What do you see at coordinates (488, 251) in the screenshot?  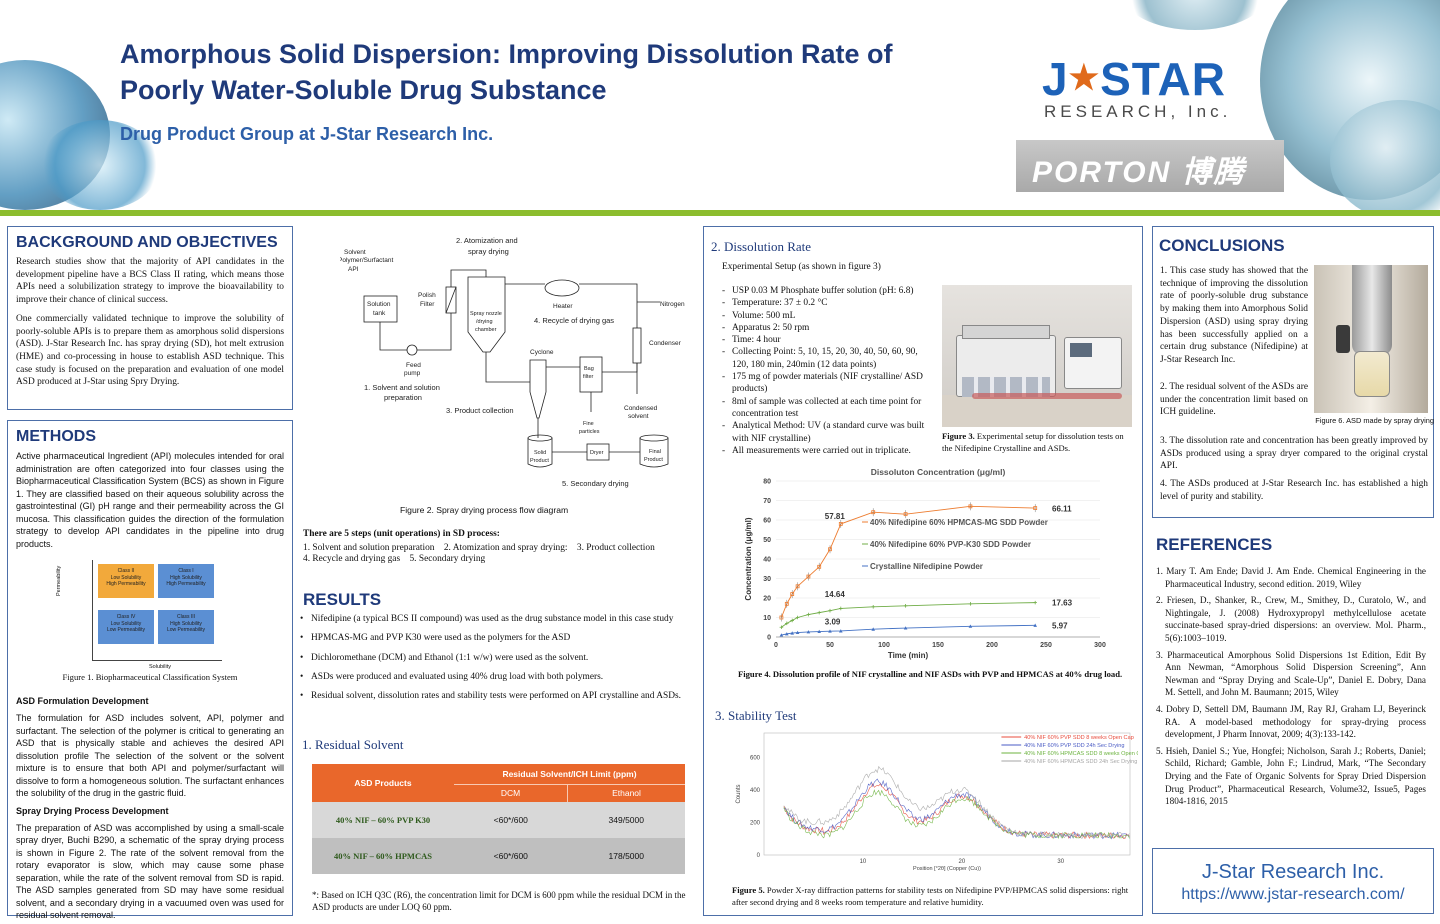 I see `svg-text: spray drying` at bounding box center [488, 251].